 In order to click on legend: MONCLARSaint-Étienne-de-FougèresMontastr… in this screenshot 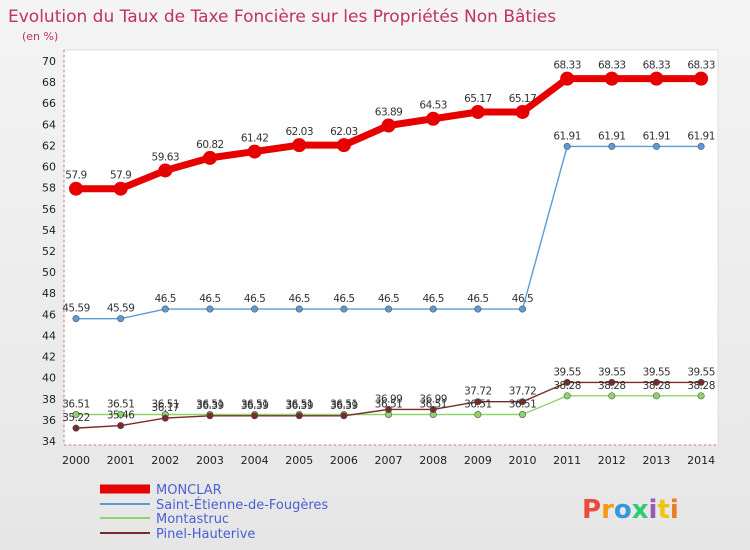, I will do `click(214, 512)`.